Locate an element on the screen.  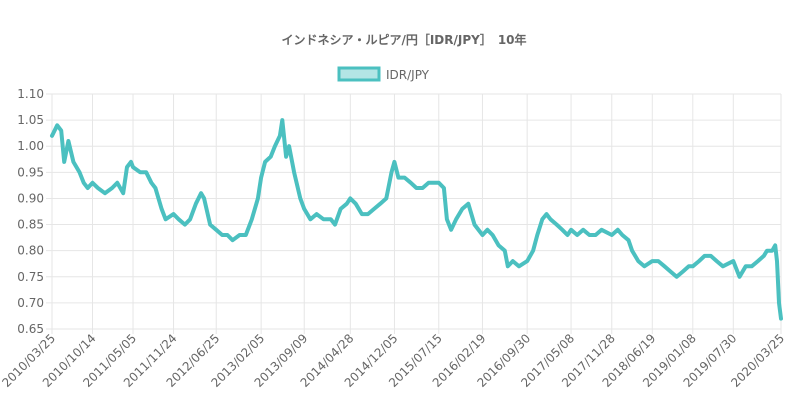
y-tick-label: 0.70 is located at coordinates (30, 303).